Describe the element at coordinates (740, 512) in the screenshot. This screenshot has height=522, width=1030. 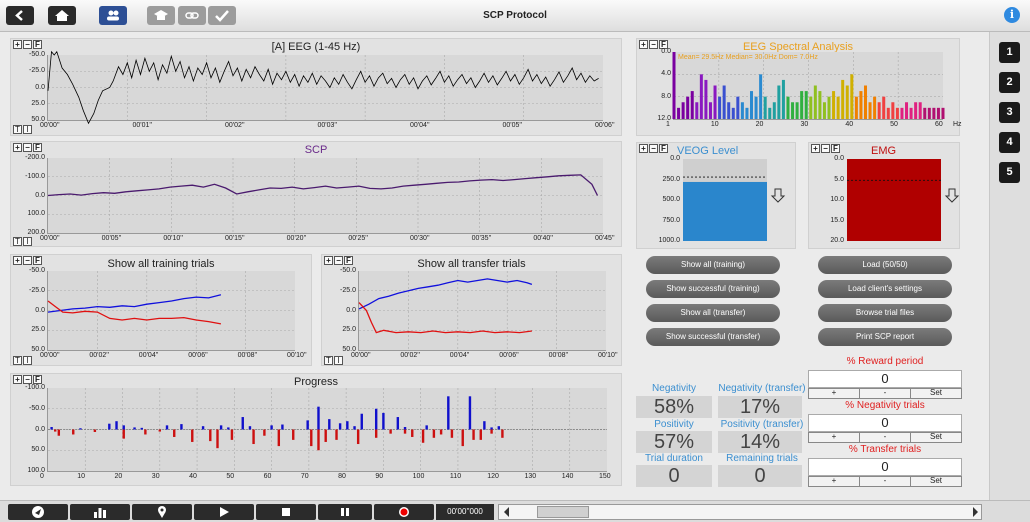
I see `timeline-scrollbar` at that location.